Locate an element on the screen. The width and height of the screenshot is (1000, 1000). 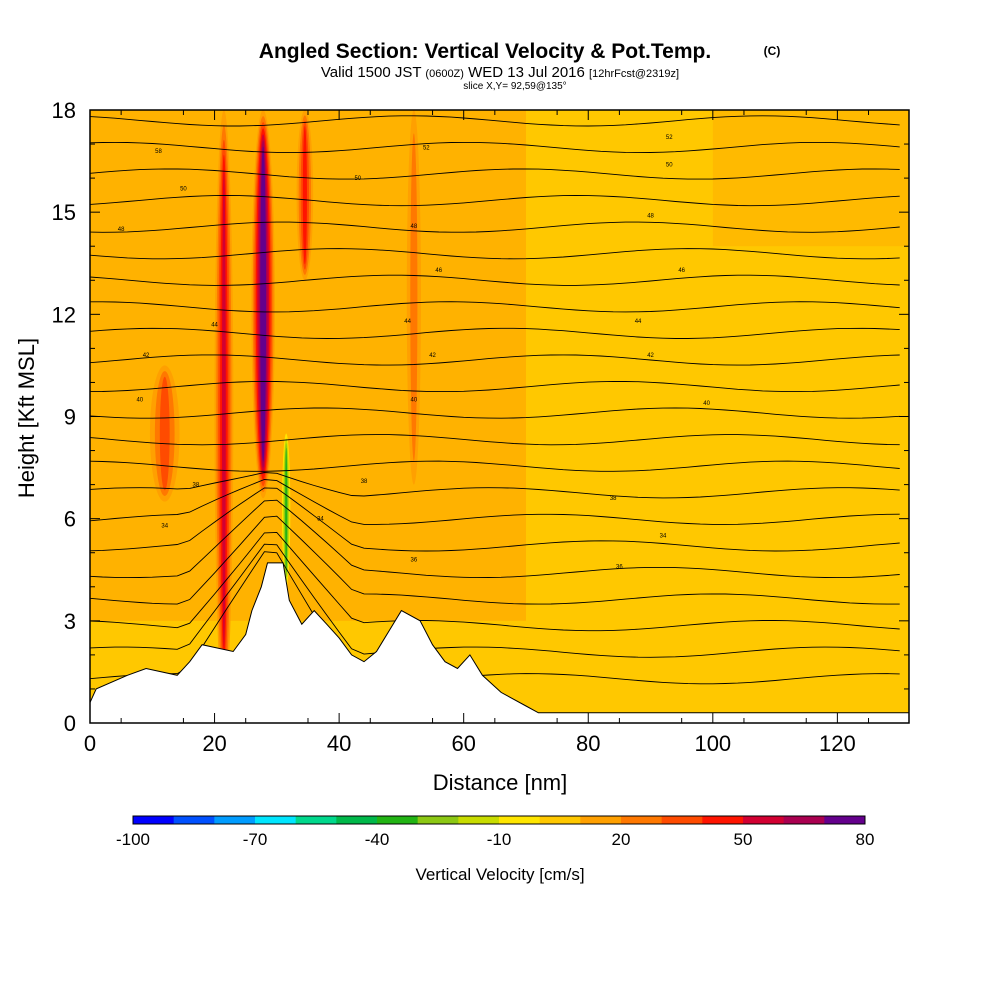
subtitle-valid: Valid 1500 JST is located at coordinates (371, 72).